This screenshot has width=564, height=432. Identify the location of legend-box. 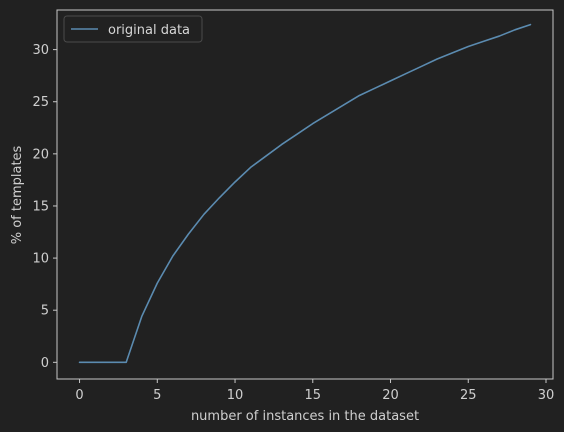
(133, 29).